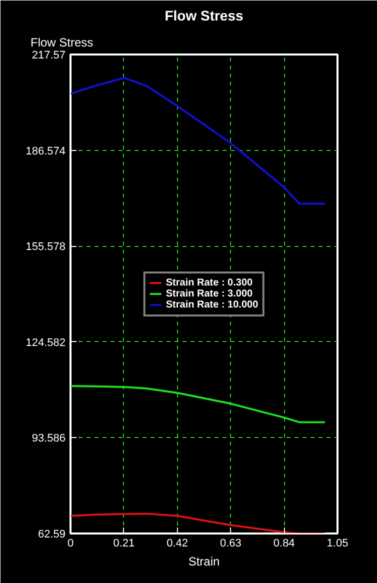 The height and width of the screenshot is (583, 377). What do you see at coordinates (70, 544) in the screenshot?
I see `x-tick-label: 0` at bounding box center [70, 544].